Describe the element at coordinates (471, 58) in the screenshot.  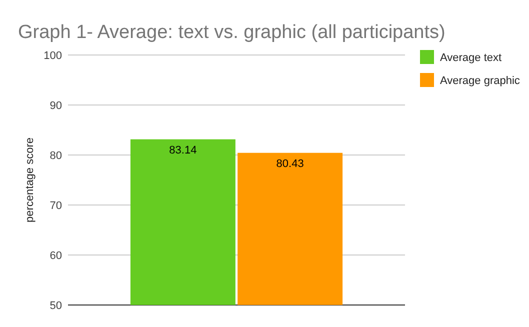
I see `legend-label: Average text` at that location.